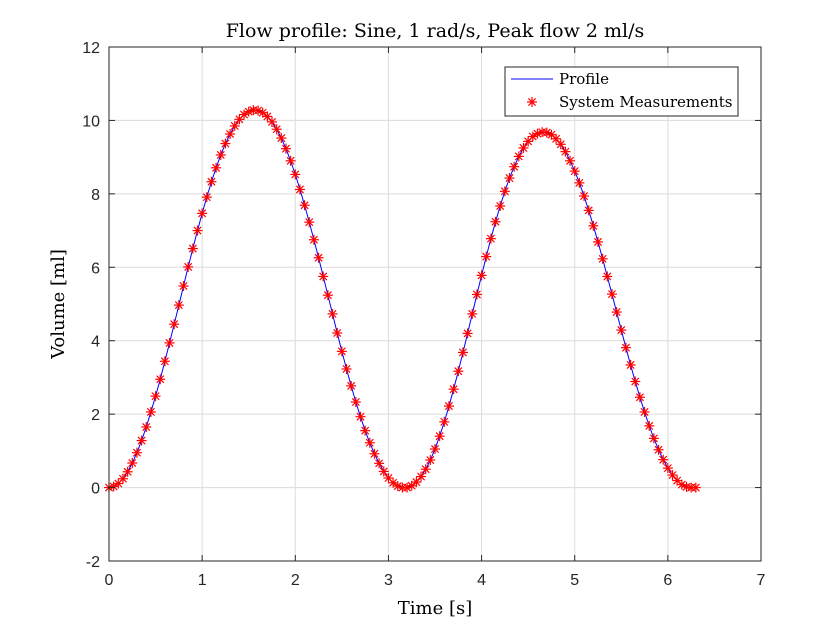 This screenshot has height=630, width=840. I want to click on x-tick-label: 1, so click(202, 580).